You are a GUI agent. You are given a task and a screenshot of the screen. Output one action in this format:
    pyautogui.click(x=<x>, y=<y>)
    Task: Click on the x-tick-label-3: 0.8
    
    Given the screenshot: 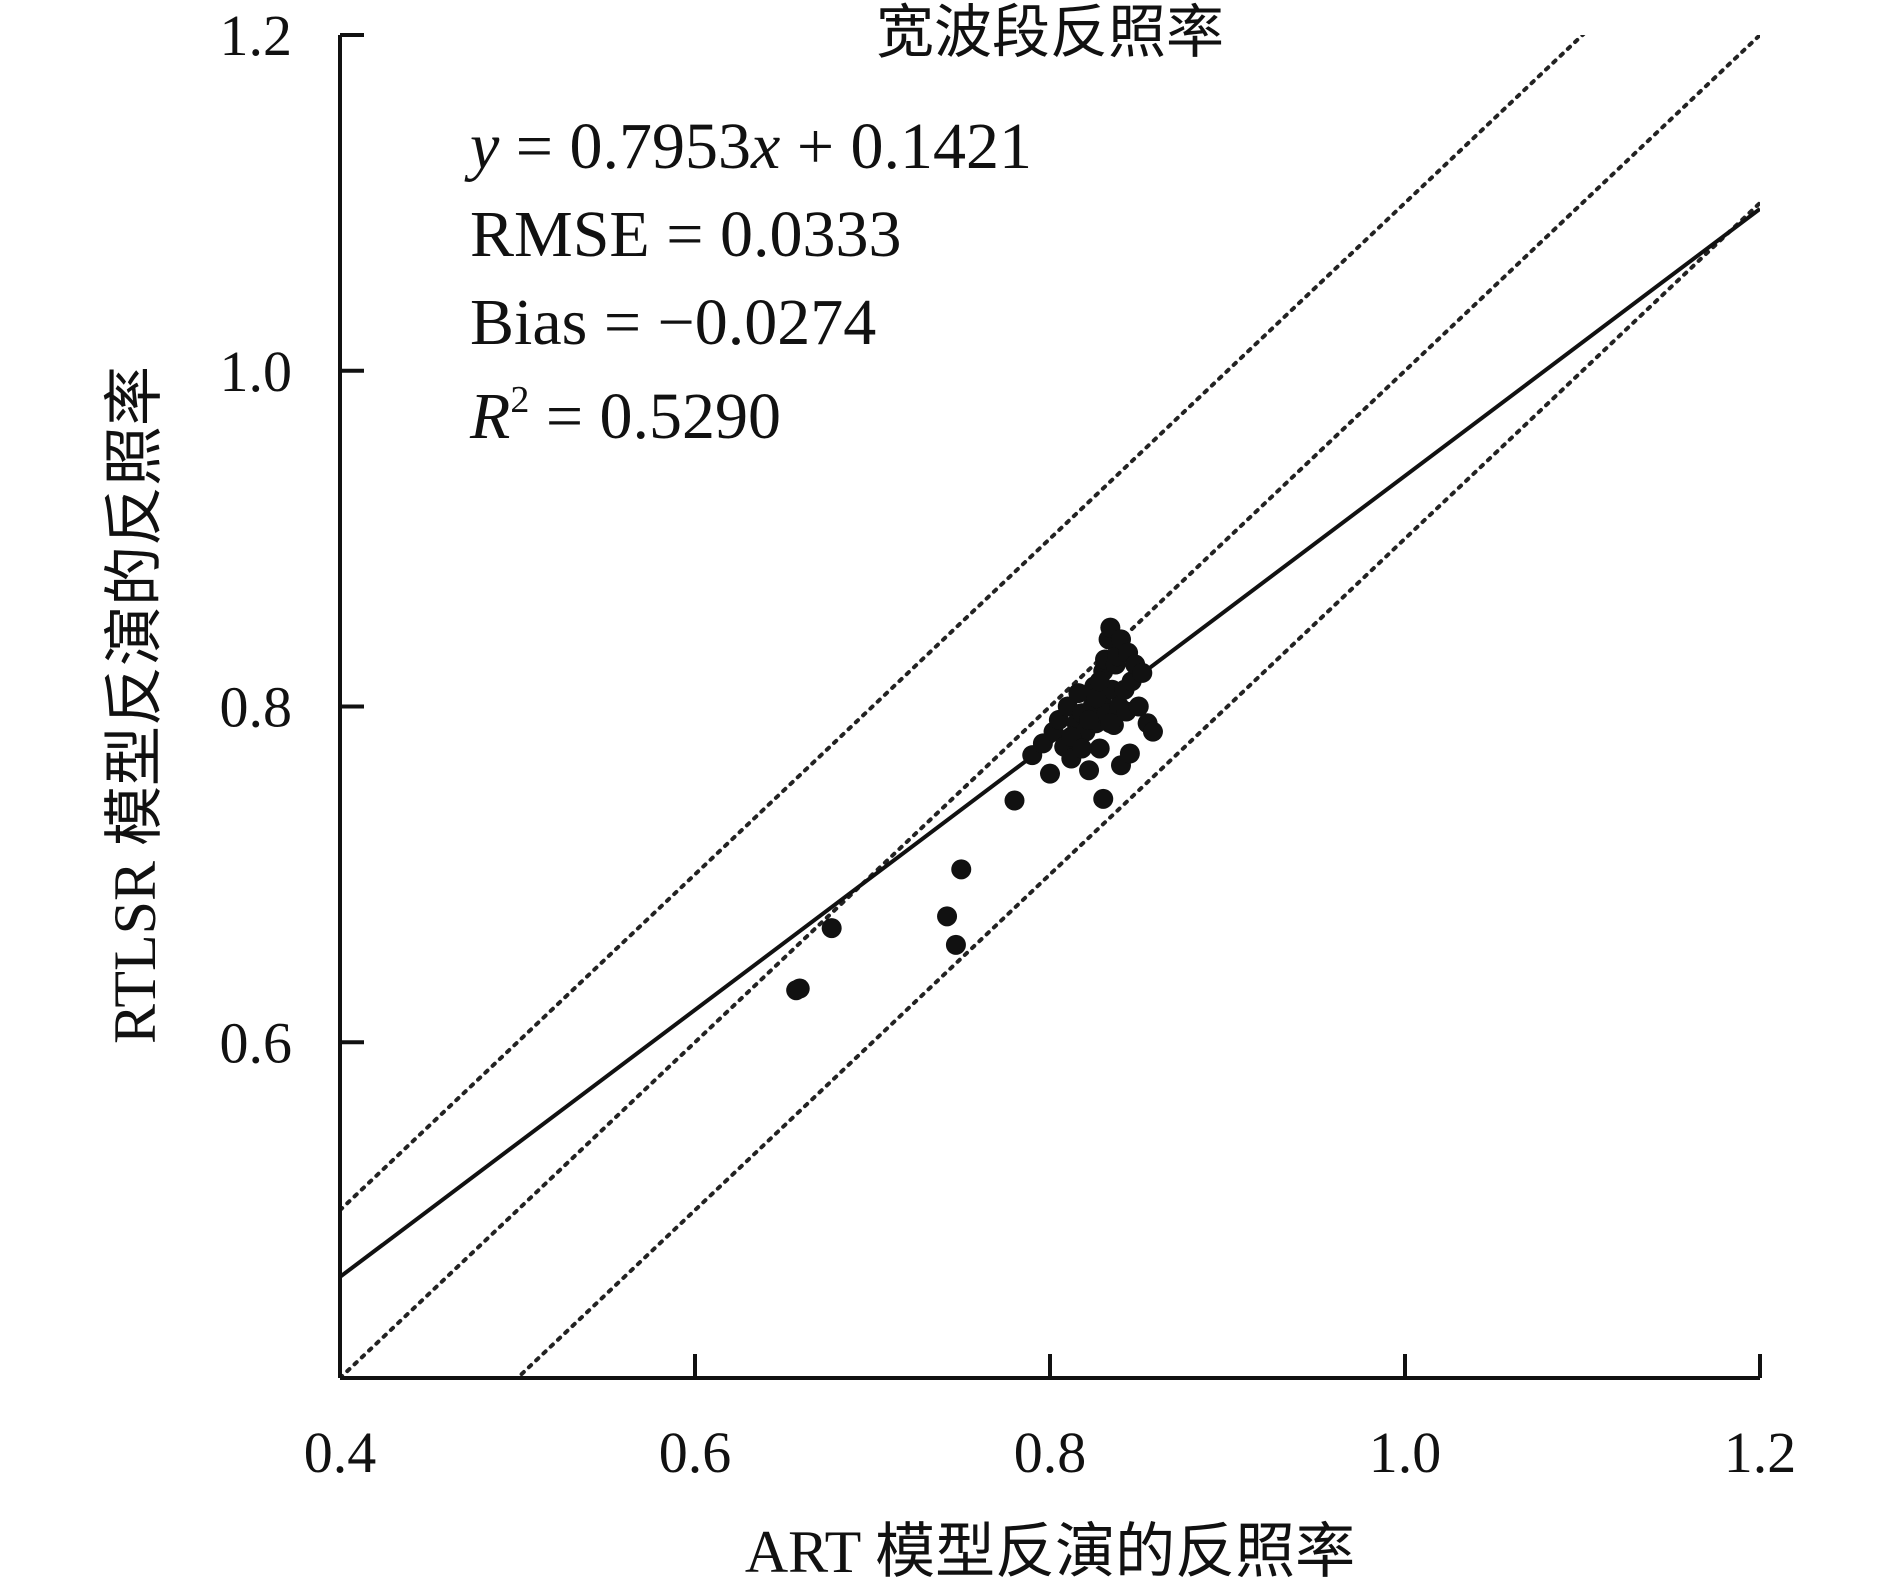 What is the action you would take?
    pyautogui.click(x=1050, y=1452)
    